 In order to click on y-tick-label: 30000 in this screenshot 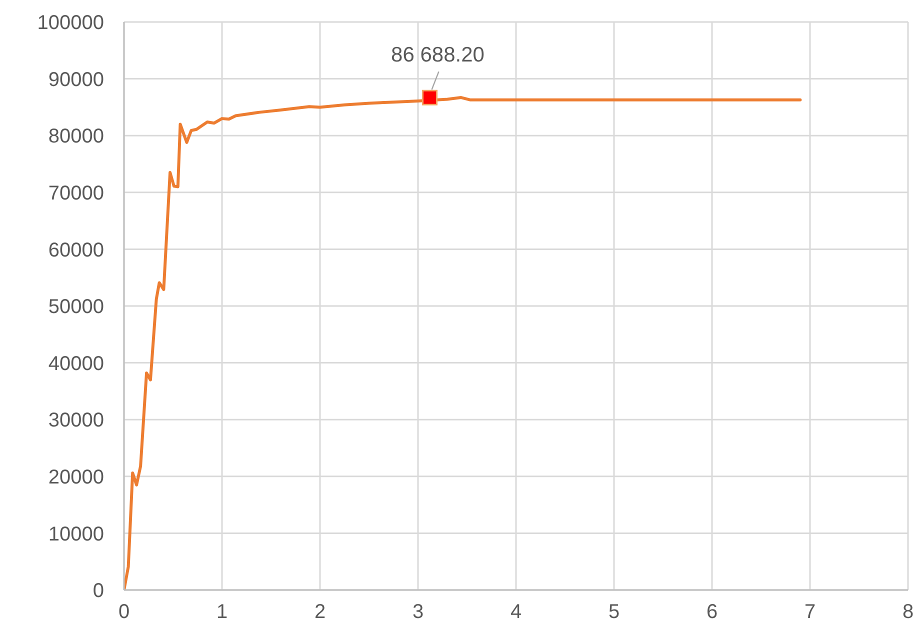, I will do `click(76, 421)`.